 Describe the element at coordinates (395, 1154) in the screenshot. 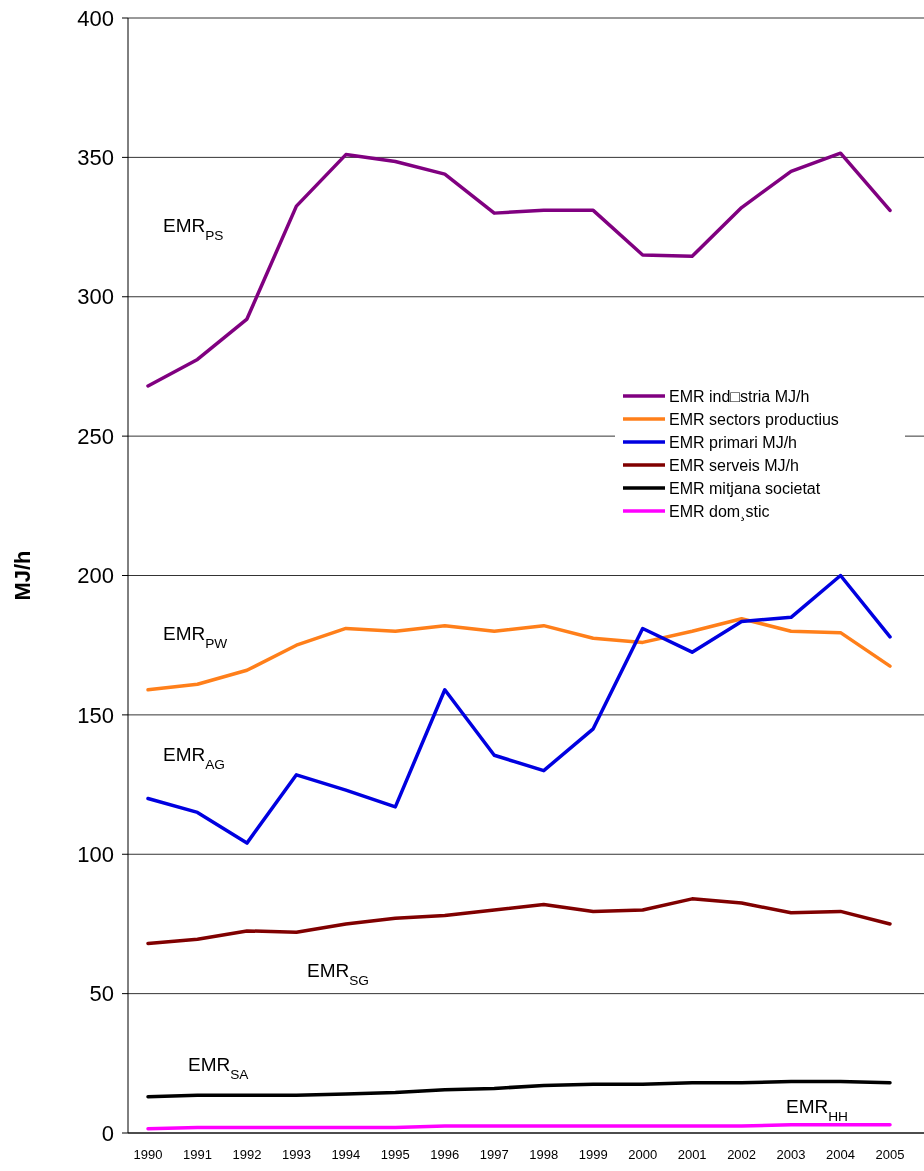

I see `x-tick-label: 1995` at that location.